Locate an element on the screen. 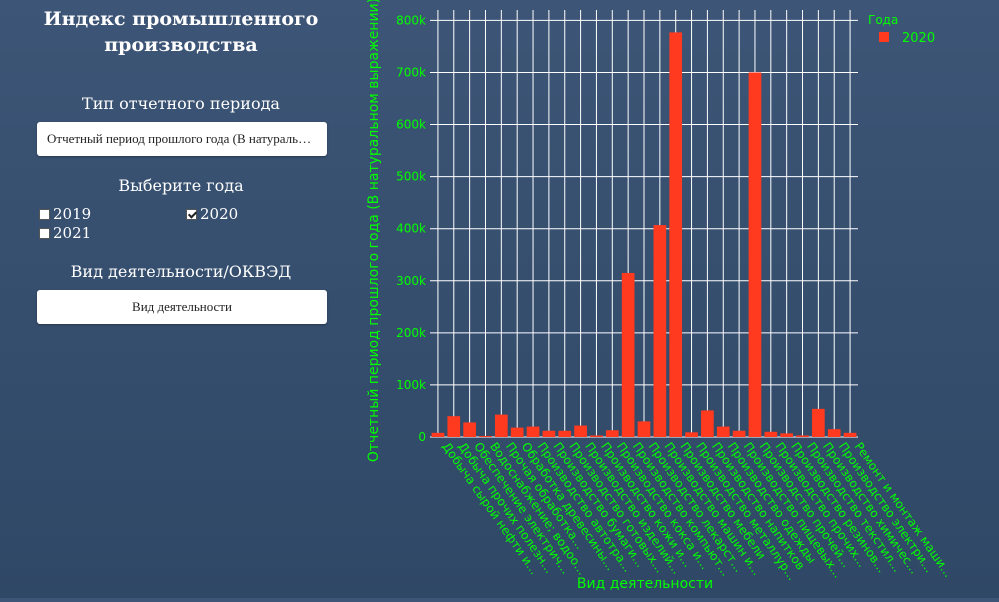 This screenshot has width=999, height=602. year-2021-checkbox is located at coordinates (44, 233).